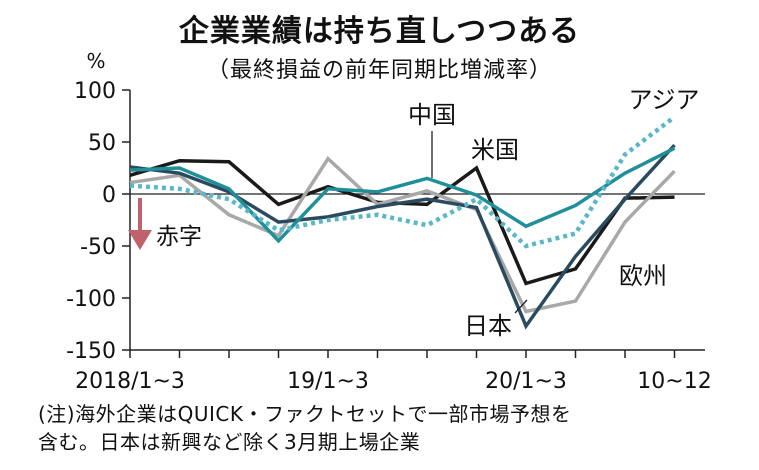 The width and height of the screenshot is (759, 470). Describe the element at coordinates (179, 237) in the screenshot. I see `deficit-label: 赤字` at that location.